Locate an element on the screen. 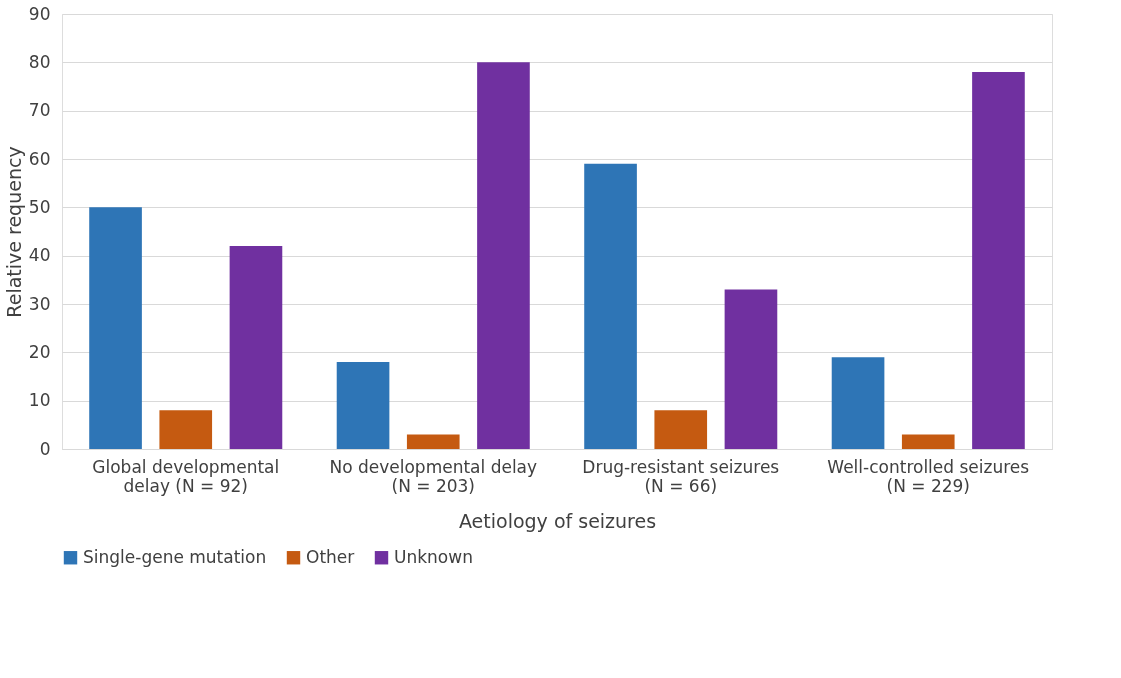  y-axis-title: Relative requency is located at coordinates (13, 232).